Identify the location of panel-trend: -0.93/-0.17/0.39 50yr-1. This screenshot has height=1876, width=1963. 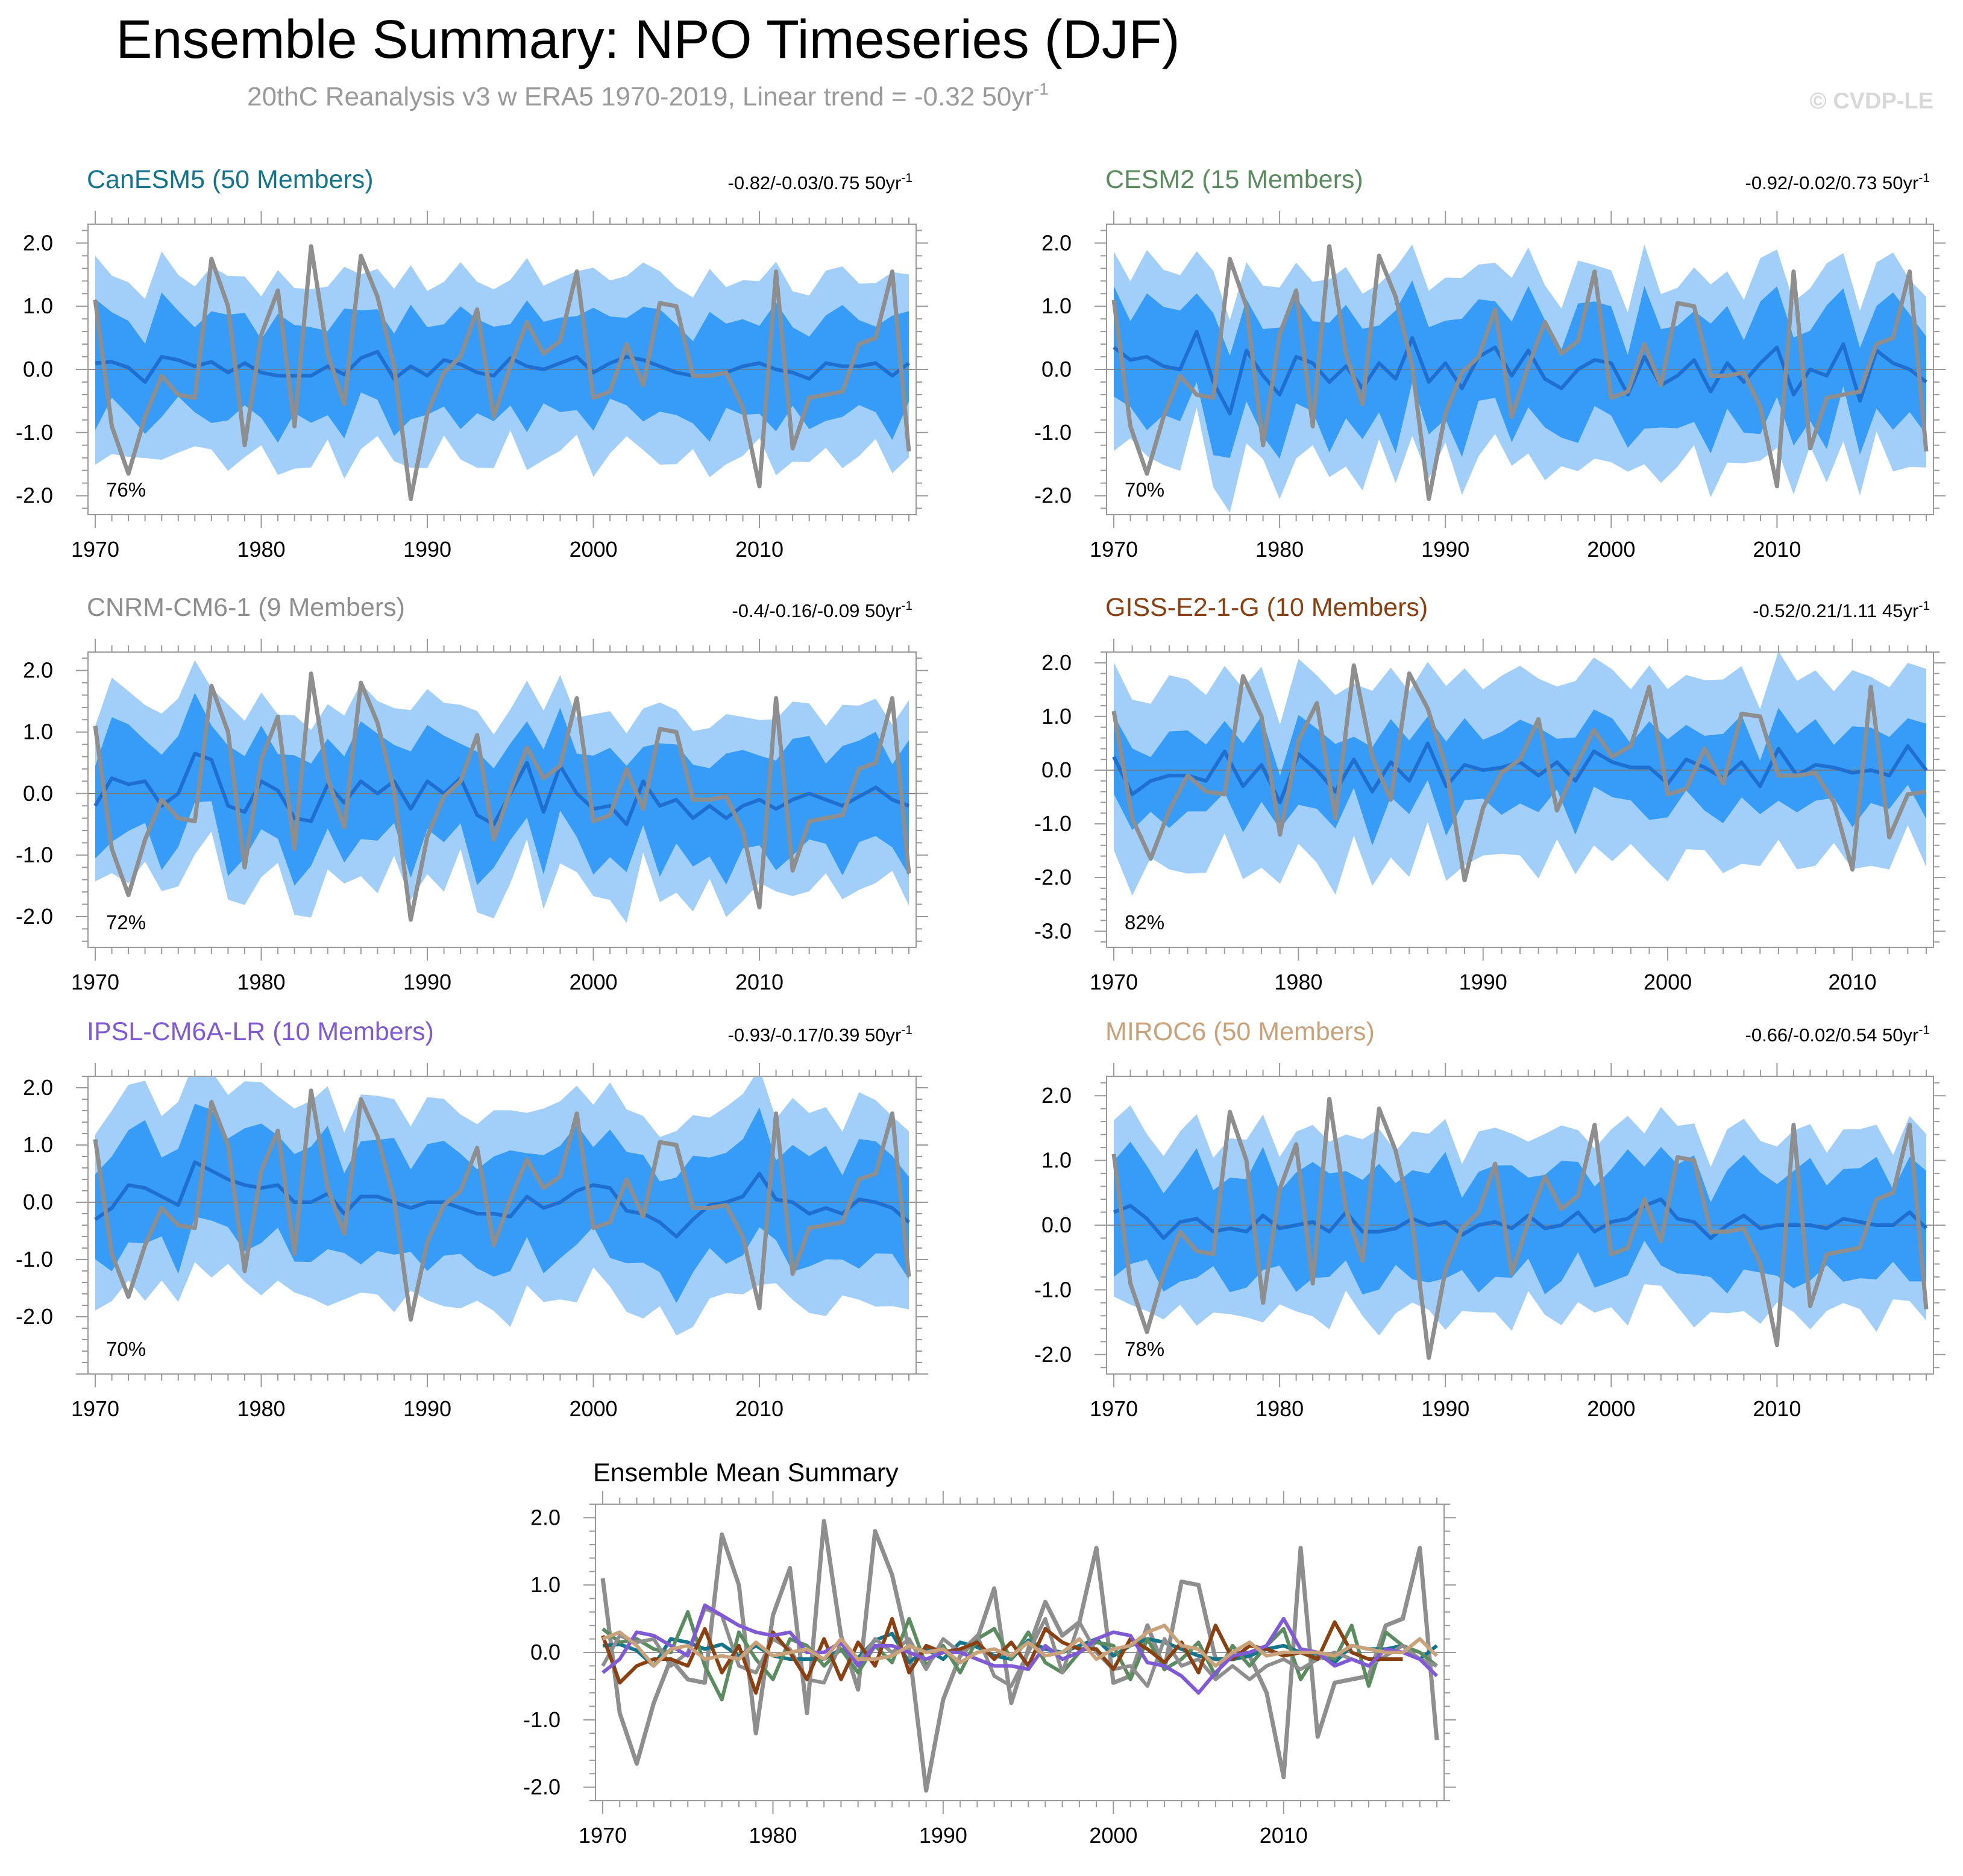
(820, 1034).